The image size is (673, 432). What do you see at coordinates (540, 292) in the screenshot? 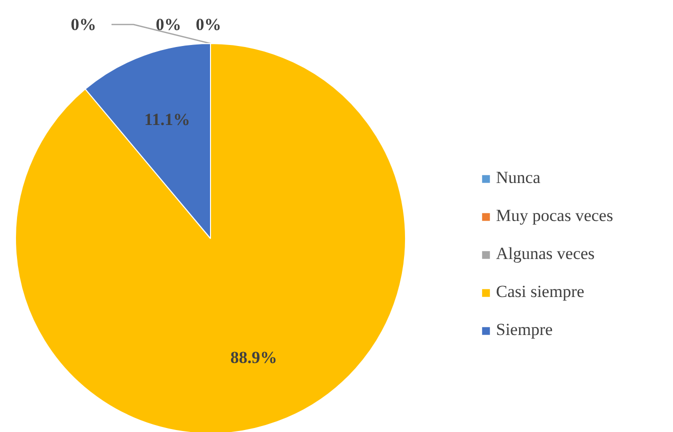
I see `legend-label: Casi siempre` at bounding box center [540, 292].